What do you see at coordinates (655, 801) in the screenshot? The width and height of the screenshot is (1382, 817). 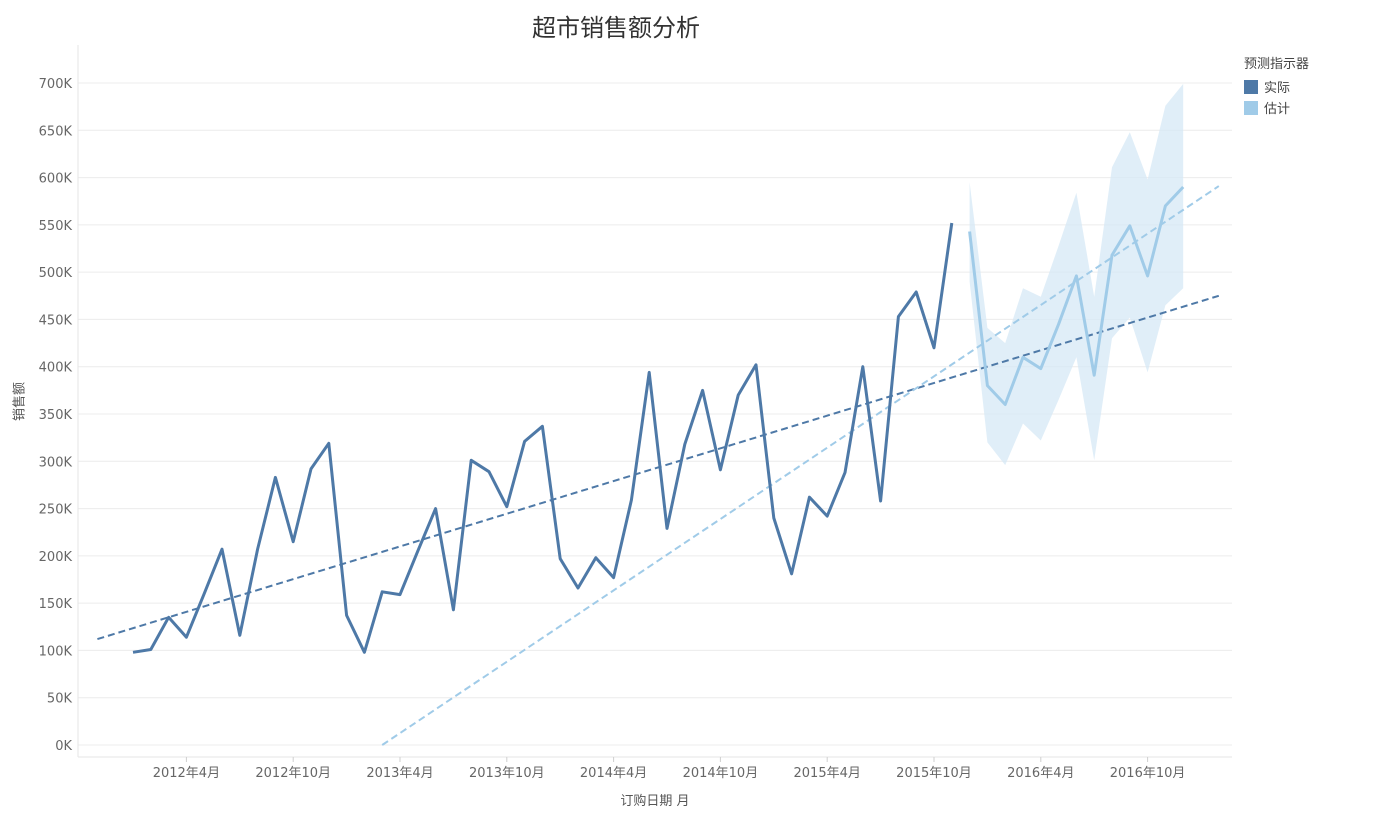 I see `x-axis-label: 订购日期 月` at bounding box center [655, 801].